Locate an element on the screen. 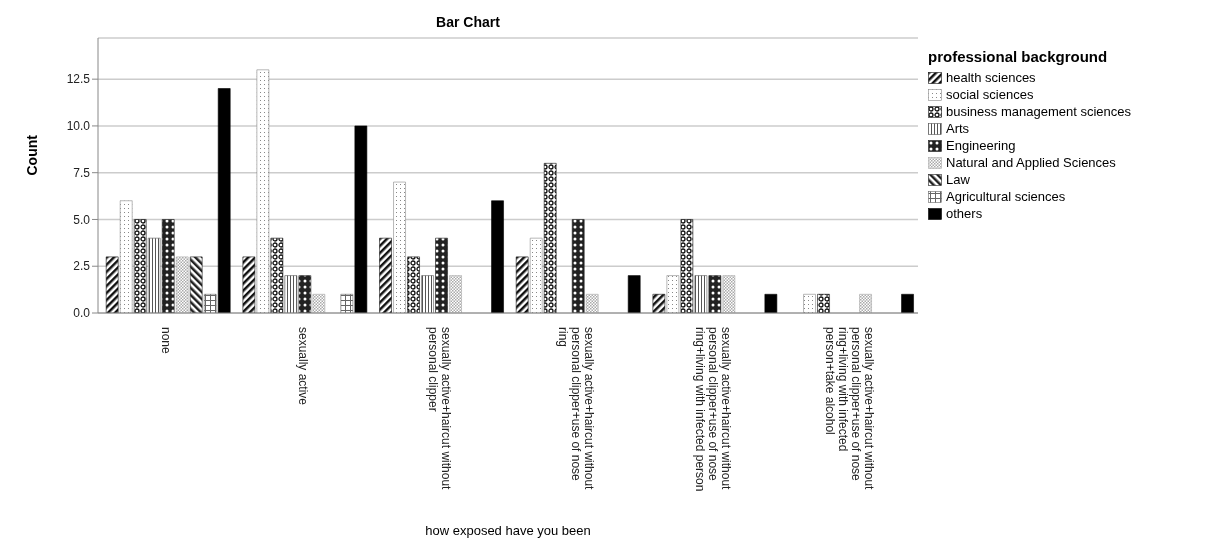  y-tick-label: 7.5 is located at coordinates (82, 172).